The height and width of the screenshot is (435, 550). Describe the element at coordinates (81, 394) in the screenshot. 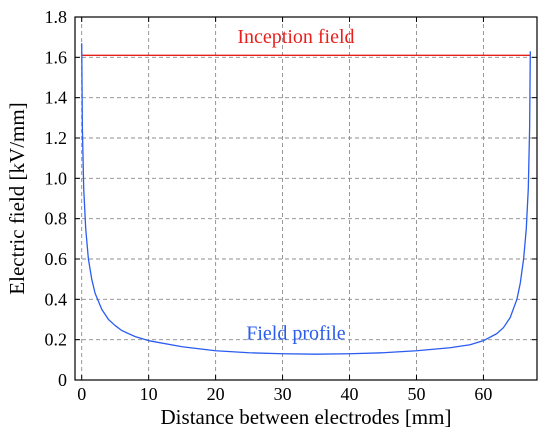

I see `x-tick-label: 0` at that location.